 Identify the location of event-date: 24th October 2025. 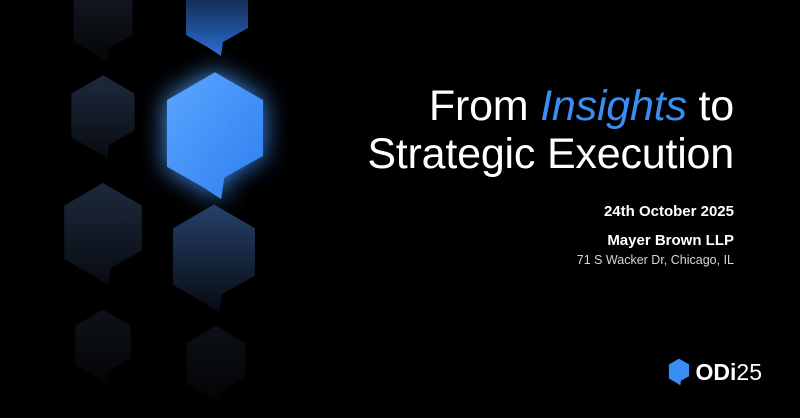
(668, 211).